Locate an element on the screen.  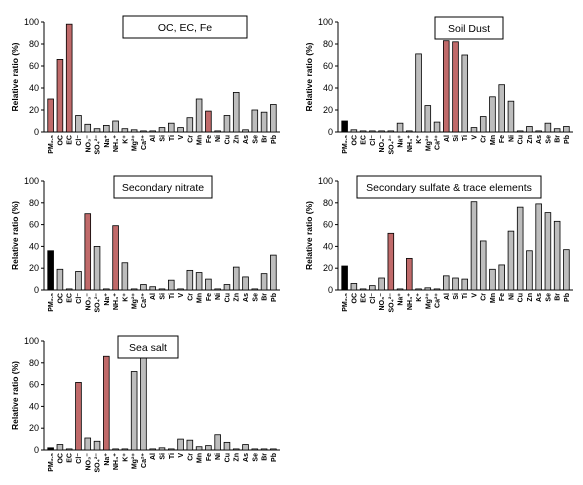
x-tick-label: Br is located at coordinates (265, 139).